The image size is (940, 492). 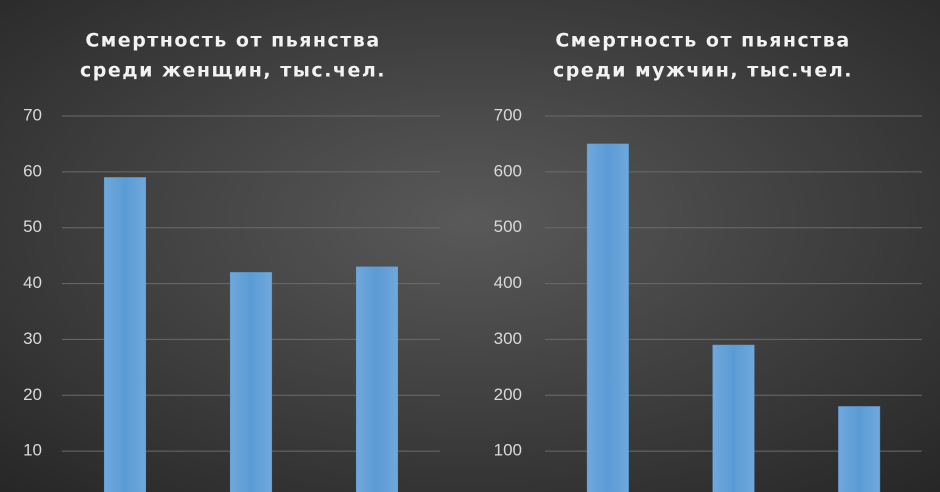 I want to click on y-tick-label: 400, so click(x=508, y=282).